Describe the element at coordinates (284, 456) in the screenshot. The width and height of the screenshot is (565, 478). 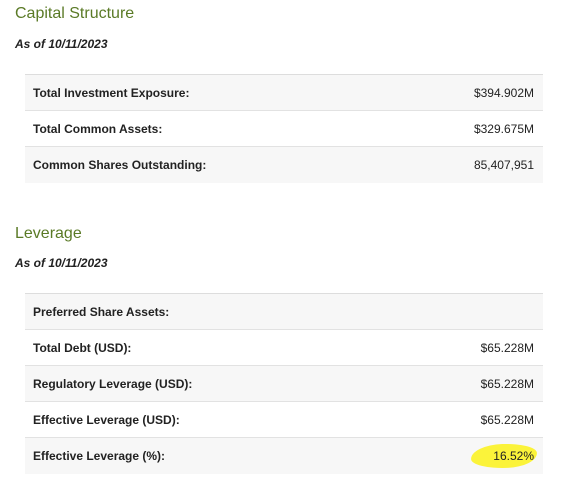
I see `table-row: Effective Leverage (%): 16.52%` at that location.